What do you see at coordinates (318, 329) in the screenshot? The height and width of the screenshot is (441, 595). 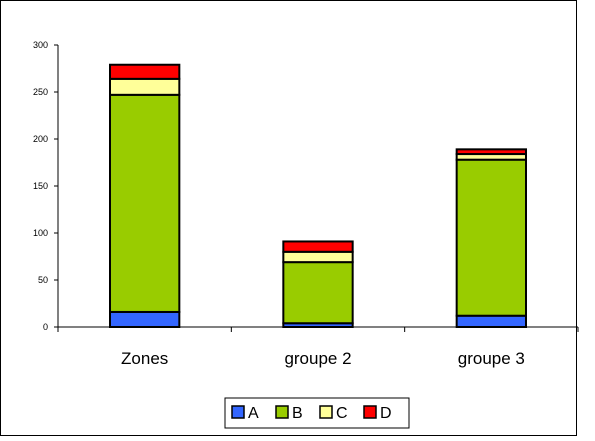 I see `x-axis-ticks` at bounding box center [318, 329].